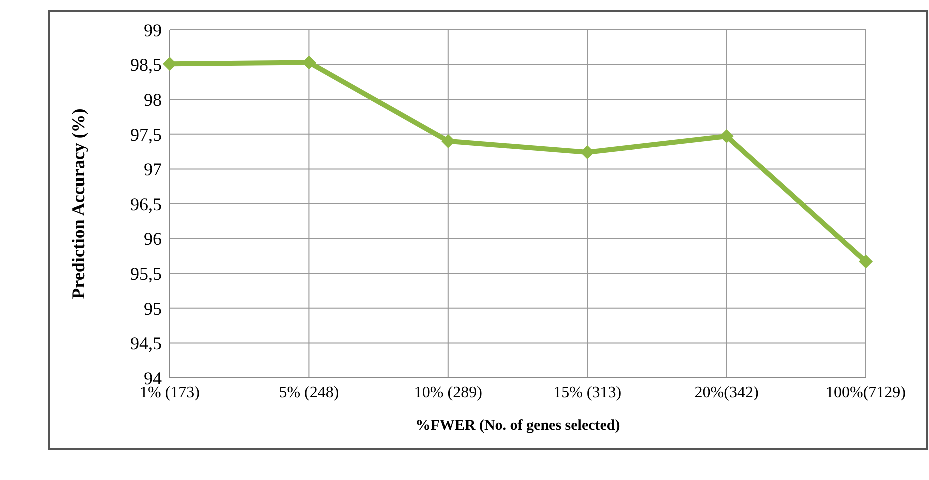 The width and height of the screenshot is (929, 480). I want to click on y-tick-label: 95,5, so click(146, 274).